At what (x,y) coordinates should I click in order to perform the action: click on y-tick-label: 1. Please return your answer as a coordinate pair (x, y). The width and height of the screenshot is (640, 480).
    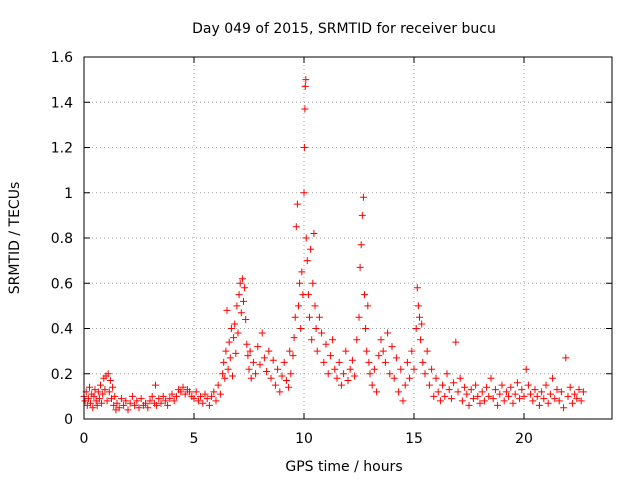
    Looking at the image, I should click on (68, 194).